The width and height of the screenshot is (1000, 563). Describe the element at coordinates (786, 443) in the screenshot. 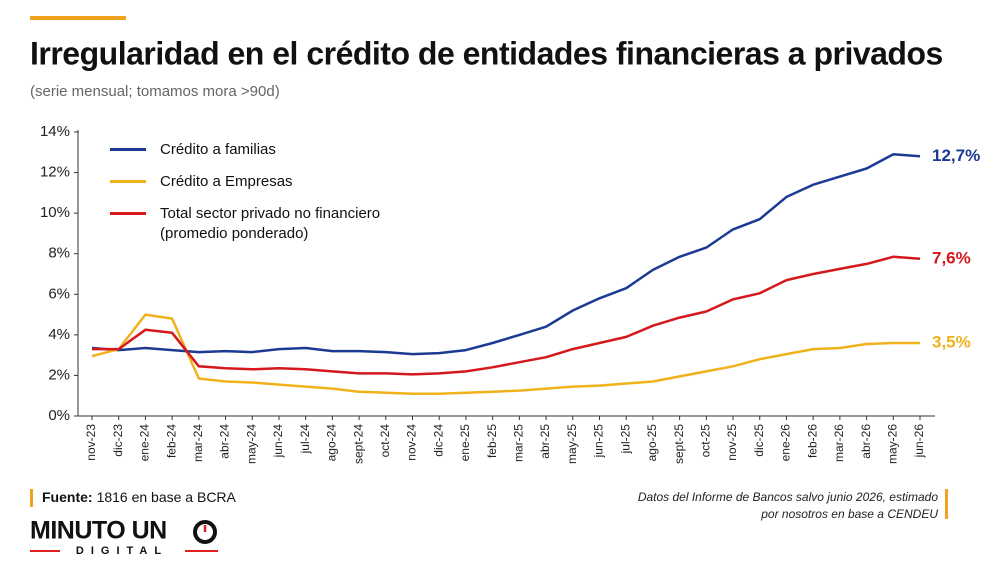

I see `x-tick-label: ene-26` at that location.